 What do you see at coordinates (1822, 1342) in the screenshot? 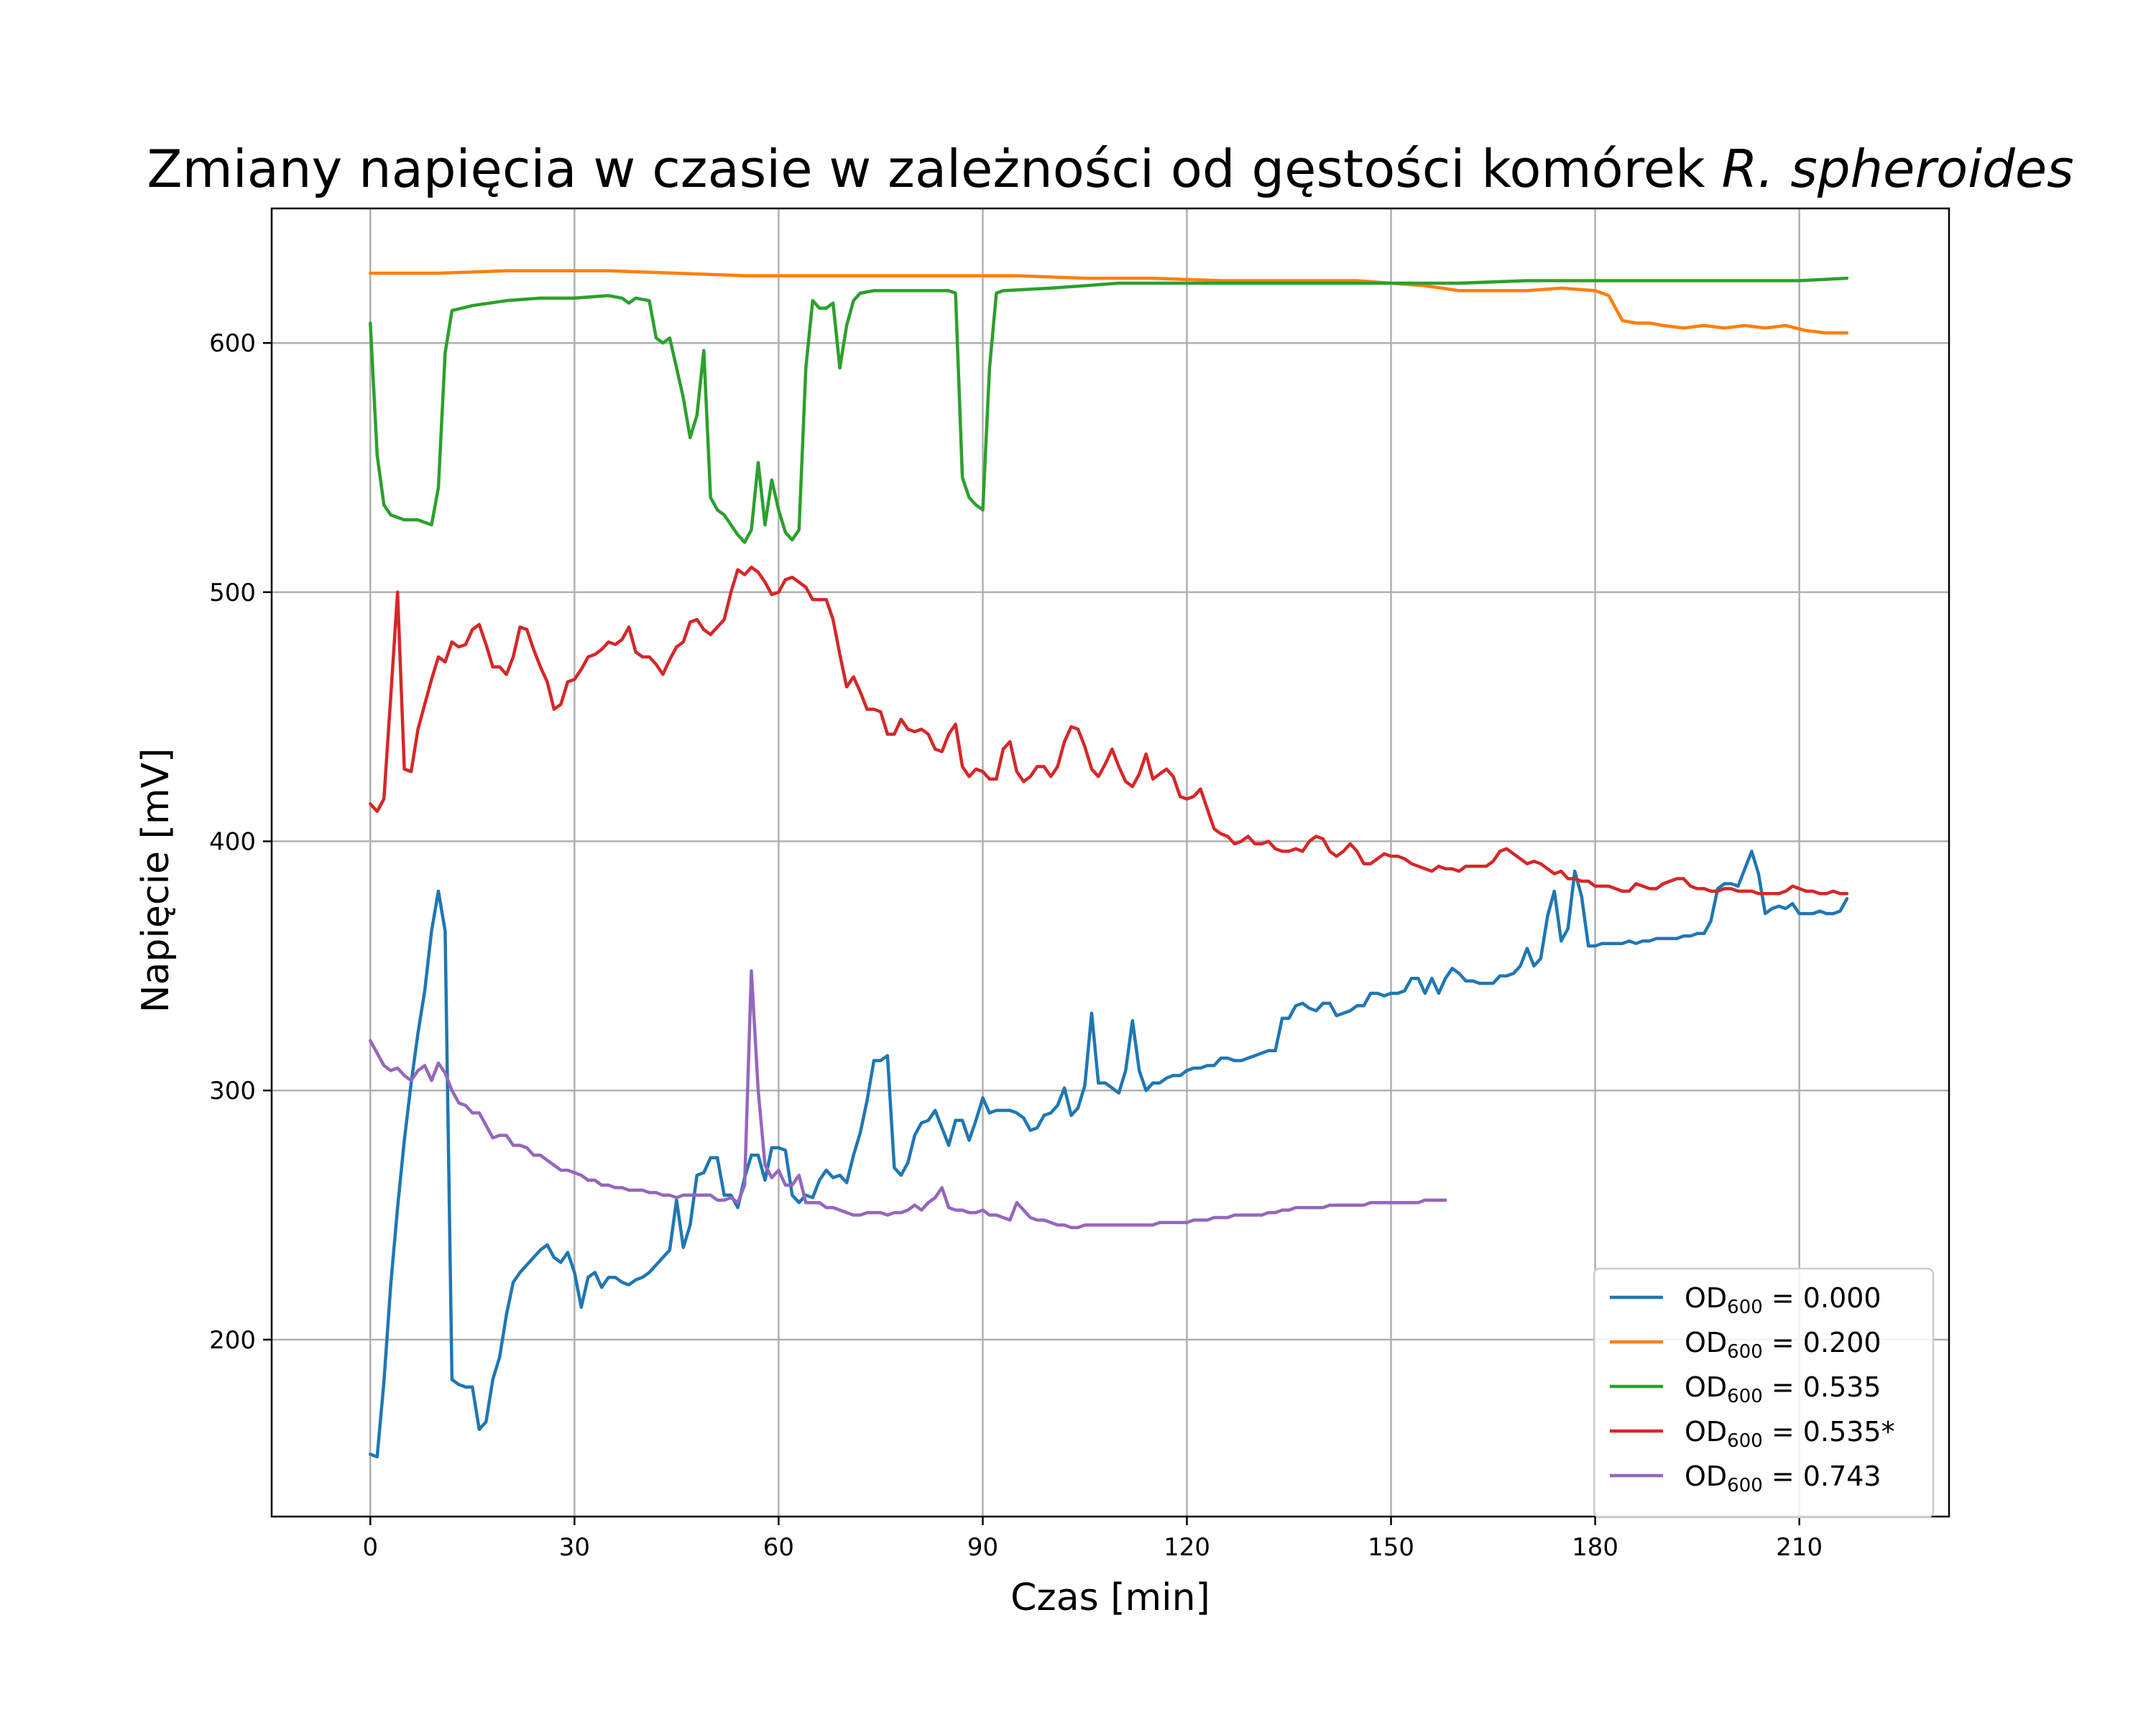
I see `legend-value: = 0.200` at bounding box center [1822, 1342].